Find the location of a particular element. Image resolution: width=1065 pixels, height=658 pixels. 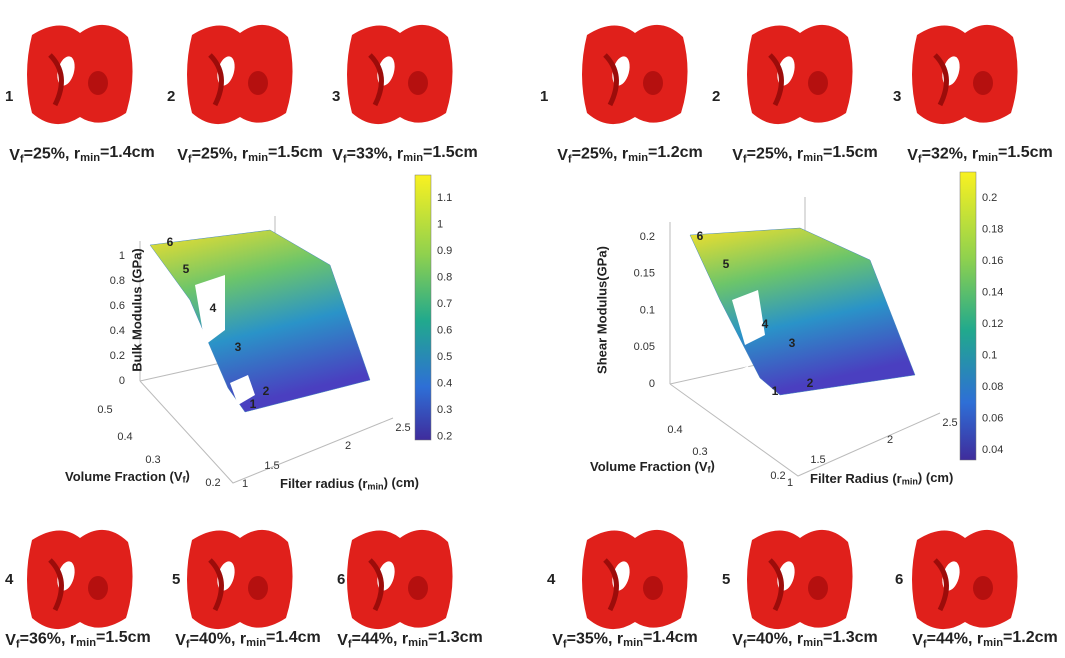

image-number: 4 is located at coordinates (9, 579).